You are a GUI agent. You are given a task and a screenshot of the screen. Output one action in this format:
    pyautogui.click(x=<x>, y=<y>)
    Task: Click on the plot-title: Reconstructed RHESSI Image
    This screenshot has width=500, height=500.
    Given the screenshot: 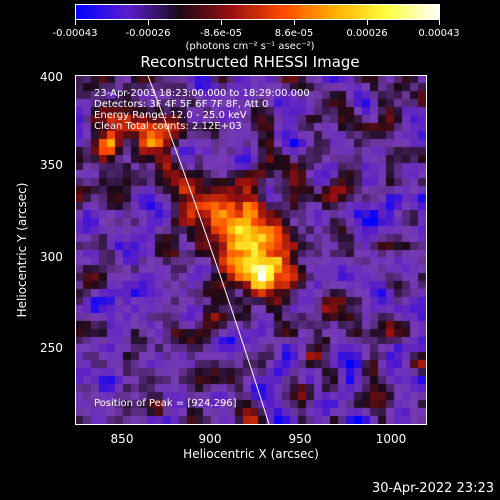 What is the action you would take?
    pyautogui.click(x=250, y=62)
    